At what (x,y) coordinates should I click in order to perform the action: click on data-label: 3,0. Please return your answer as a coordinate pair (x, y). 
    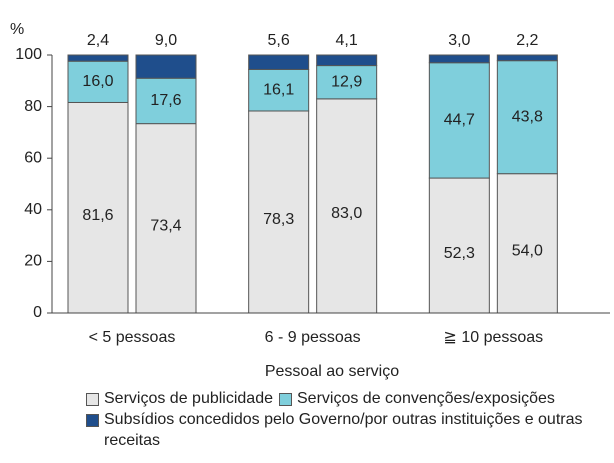
    Looking at the image, I should click on (459, 40).